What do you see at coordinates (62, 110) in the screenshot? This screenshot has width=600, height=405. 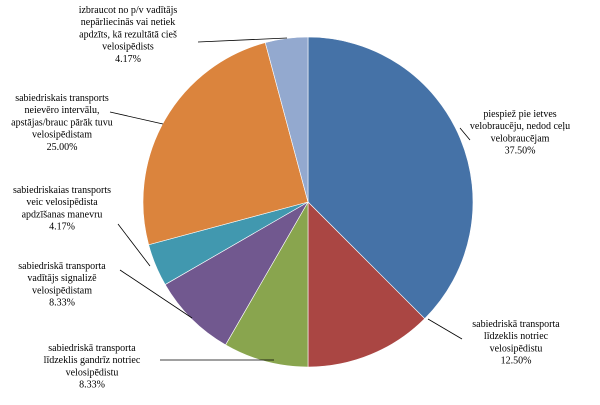 I see `slice-label-line: neievēro intervālu,` at bounding box center [62, 110].